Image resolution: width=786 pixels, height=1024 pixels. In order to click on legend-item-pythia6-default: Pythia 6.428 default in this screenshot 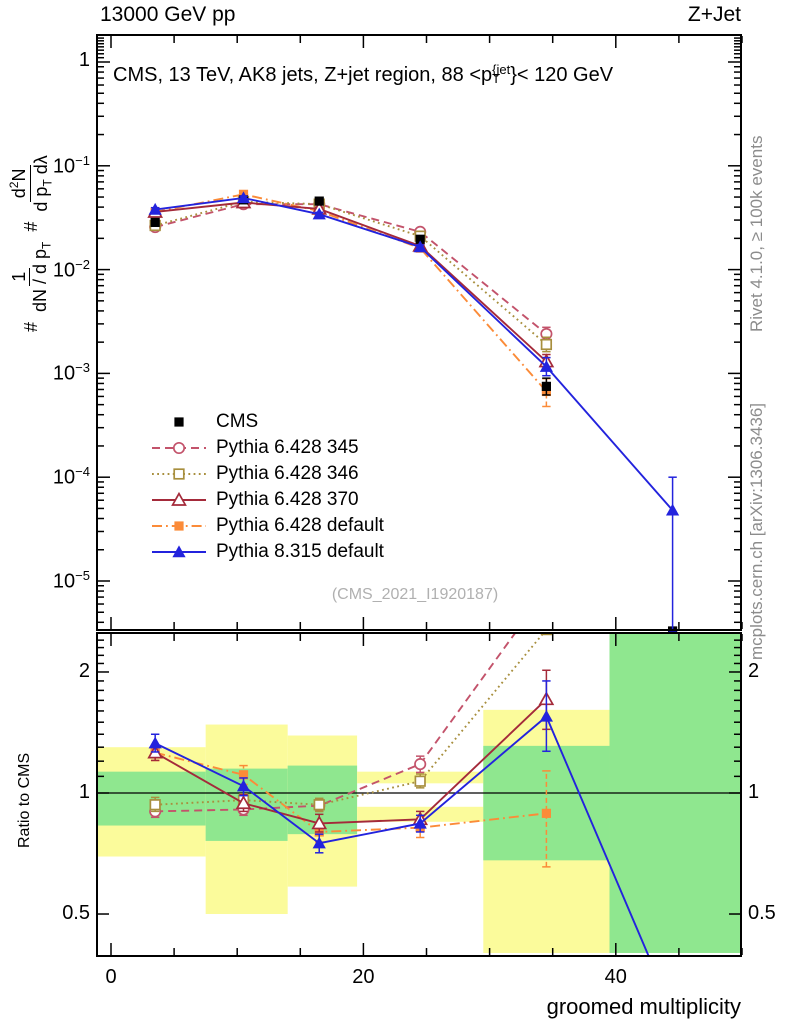, I will do `click(267, 526)`.